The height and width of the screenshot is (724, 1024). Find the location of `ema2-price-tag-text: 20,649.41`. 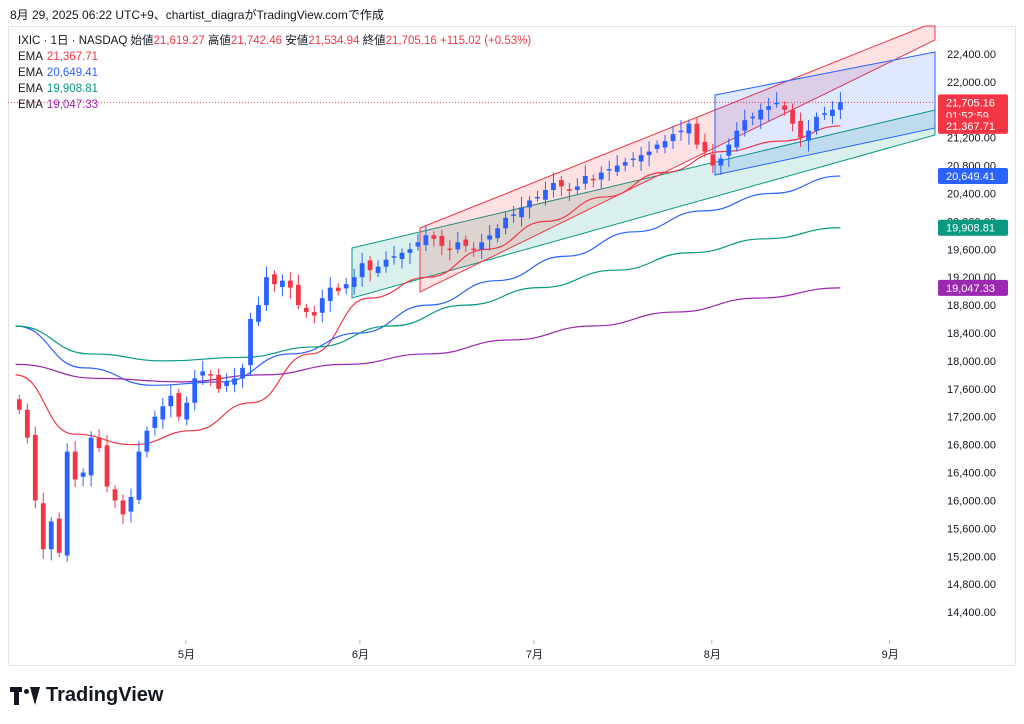

ema2-price-tag-text: 20,649.41 is located at coordinates (970, 177).